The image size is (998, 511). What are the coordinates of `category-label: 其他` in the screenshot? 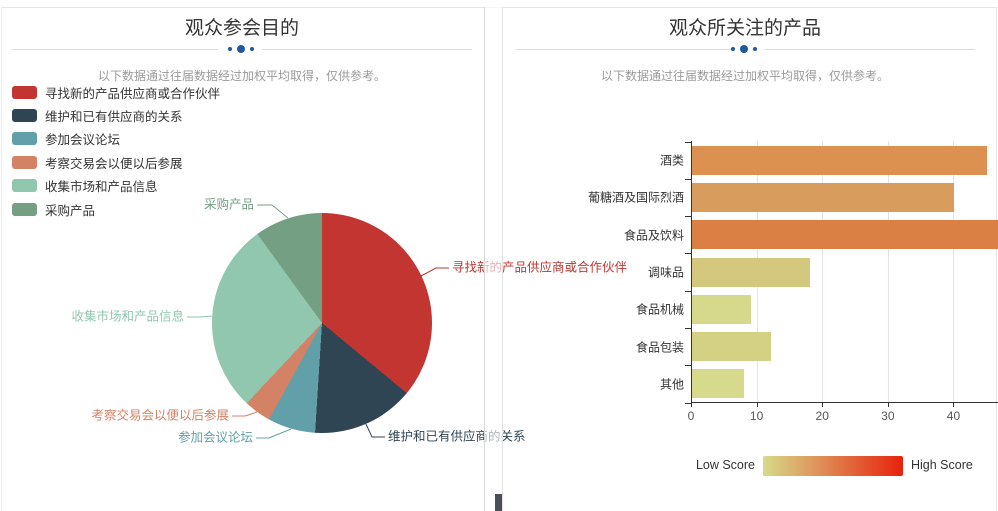 It's located at (671, 384).